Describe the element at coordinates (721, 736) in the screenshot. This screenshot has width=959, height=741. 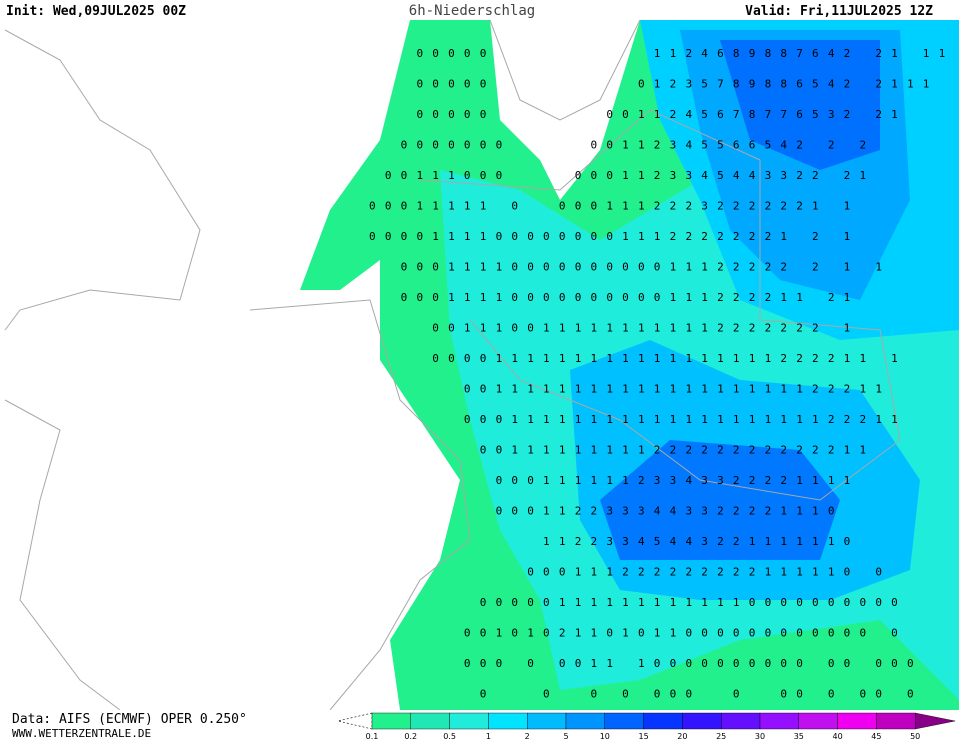
I see `legend-label: 25` at that location.